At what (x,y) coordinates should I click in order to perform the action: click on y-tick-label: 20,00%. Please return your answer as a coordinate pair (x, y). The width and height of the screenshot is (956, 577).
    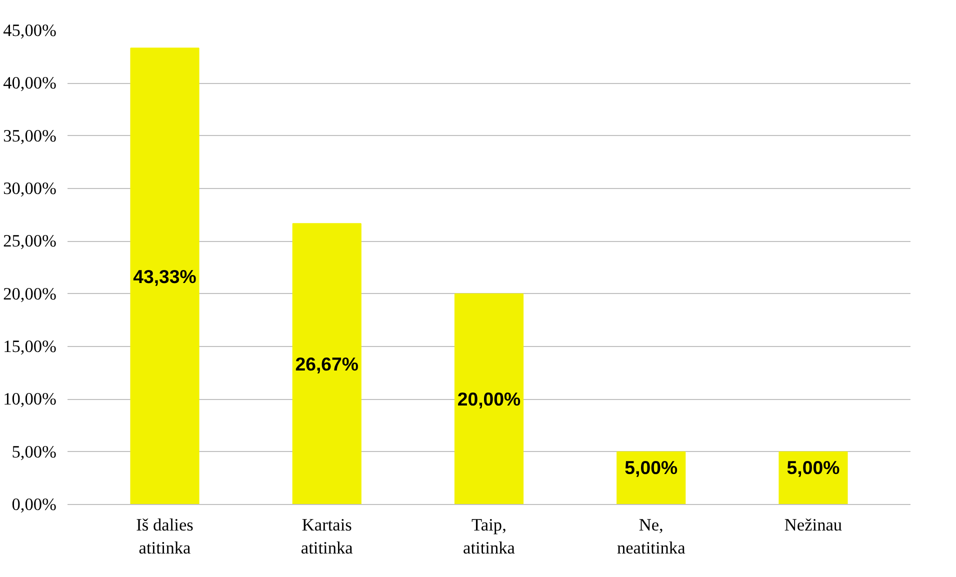
    Looking at the image, I should click on (30, 294).